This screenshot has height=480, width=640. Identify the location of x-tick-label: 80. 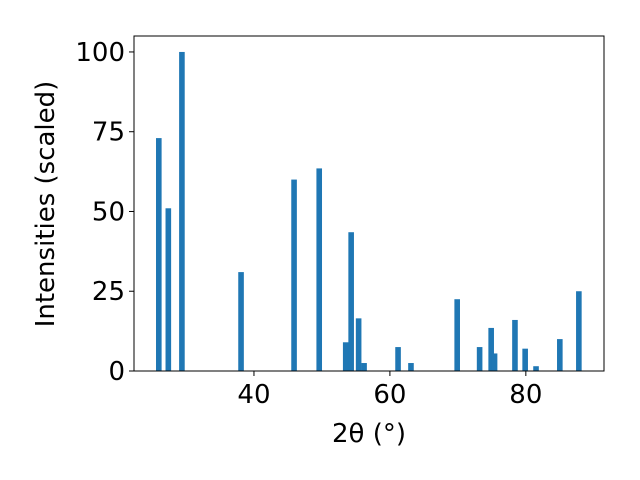
(525, 395).